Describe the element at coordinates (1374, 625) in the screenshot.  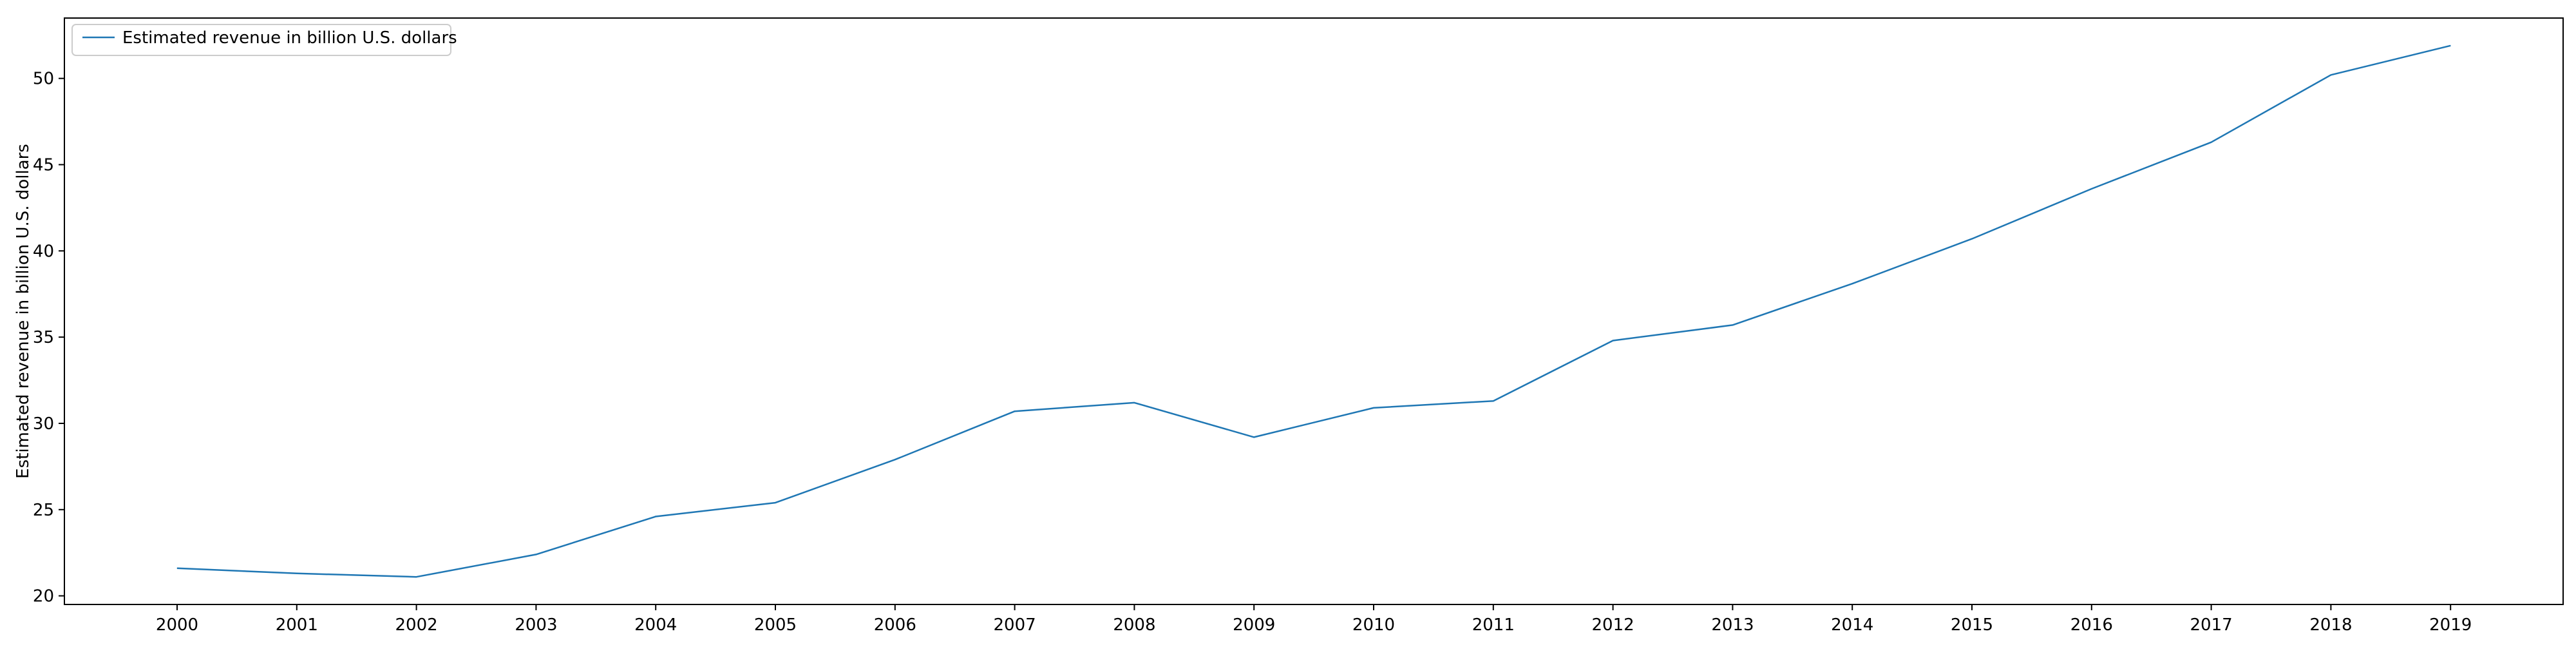
I see `x-tick-label: 2010` at that location.